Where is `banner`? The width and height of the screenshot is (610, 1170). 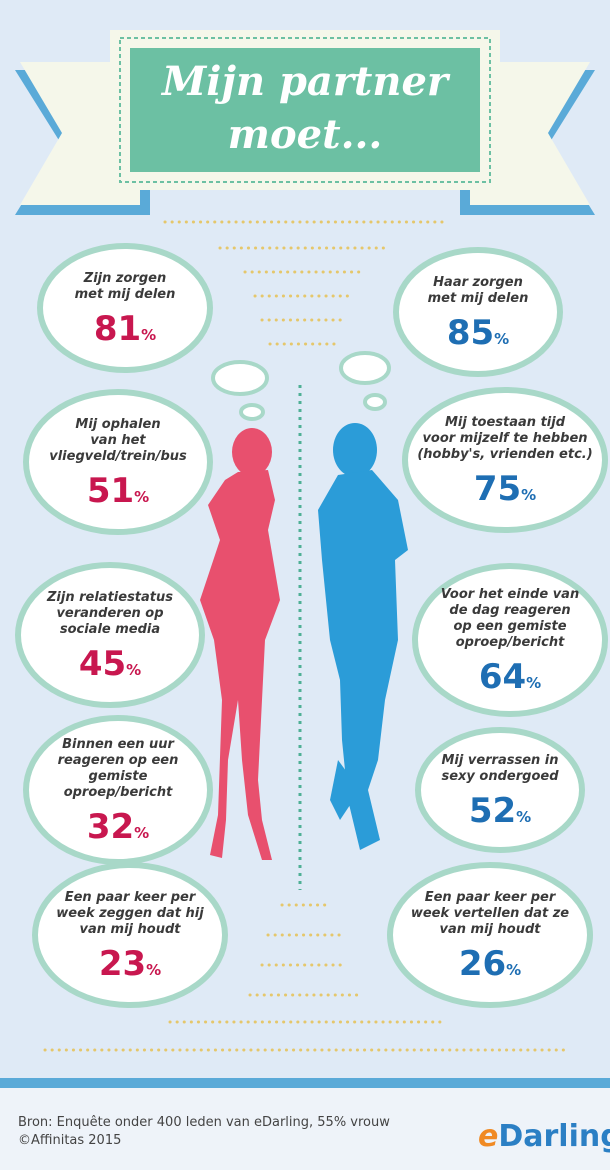 banner is located at coordinates (305, 110).